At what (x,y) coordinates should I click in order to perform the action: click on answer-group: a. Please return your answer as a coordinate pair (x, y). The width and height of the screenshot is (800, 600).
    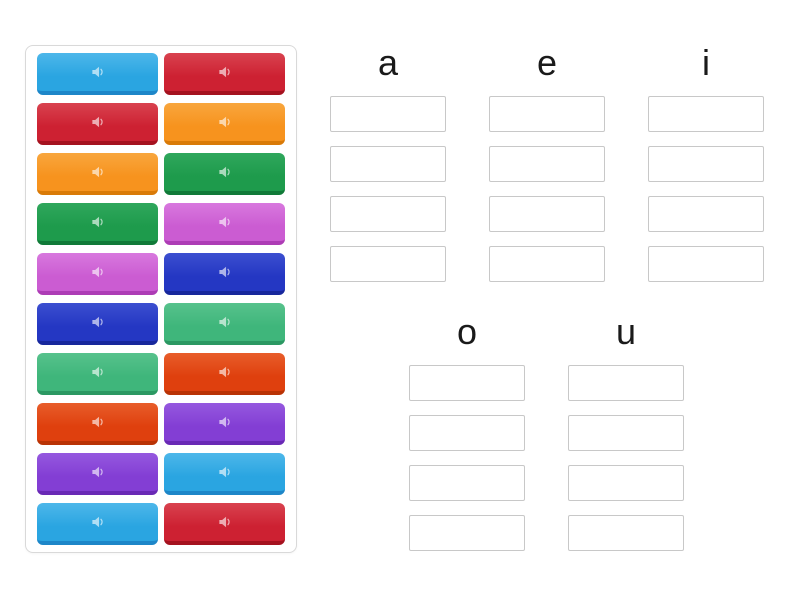
    Looking at the image, I should click on (388, 170).